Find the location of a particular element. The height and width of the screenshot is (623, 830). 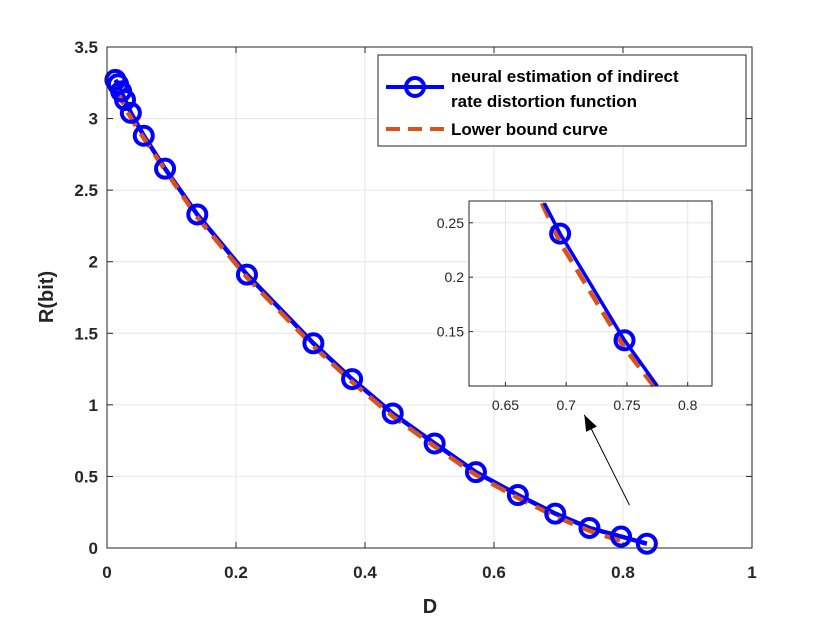

inset-grid is located at coordinates (590, 293).